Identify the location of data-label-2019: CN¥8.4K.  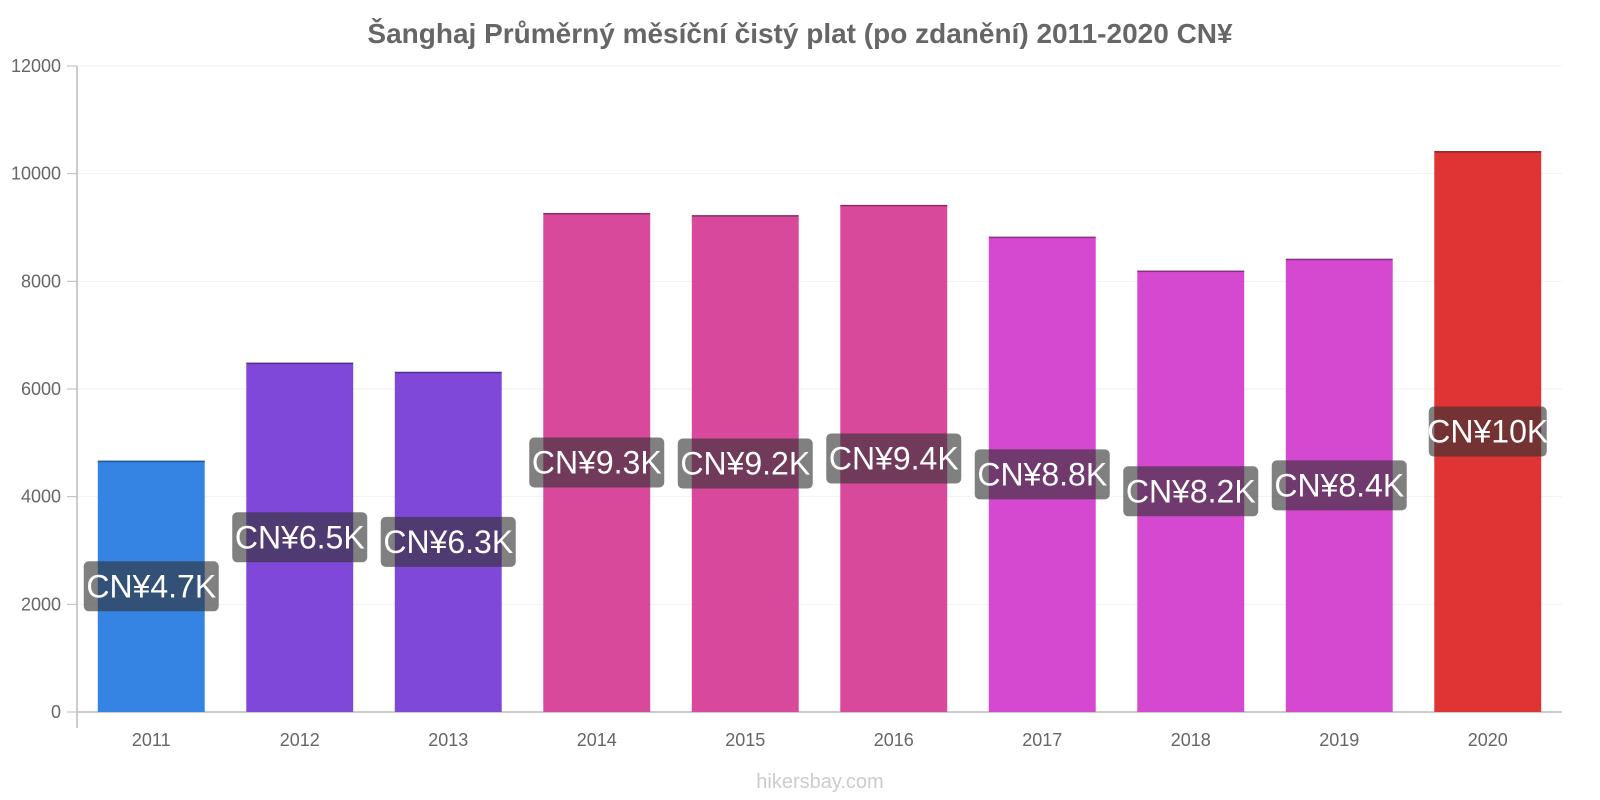
(1339, 485).